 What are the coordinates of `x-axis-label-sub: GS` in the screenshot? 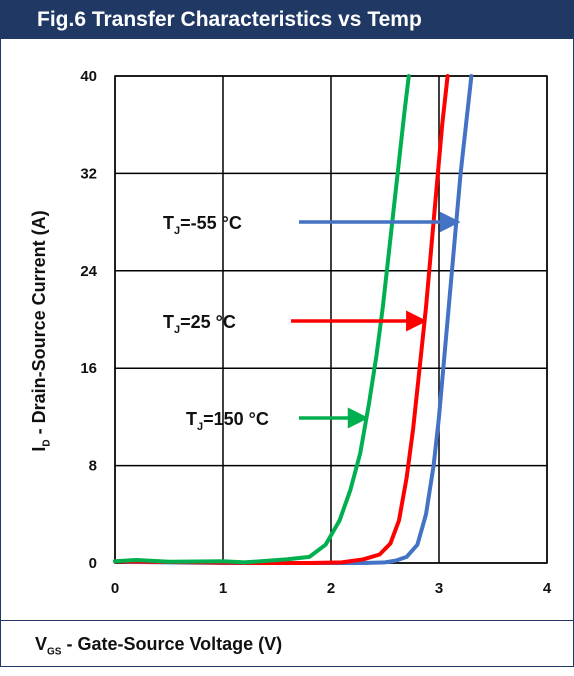 It's located at (54, 652).